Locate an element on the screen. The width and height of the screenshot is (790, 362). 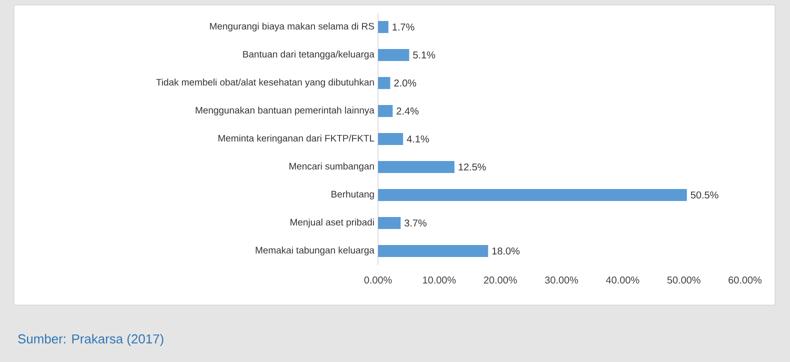
y-tick-label: Bantuan dari tetangga/keluarga is located at coordinates (308, 55).